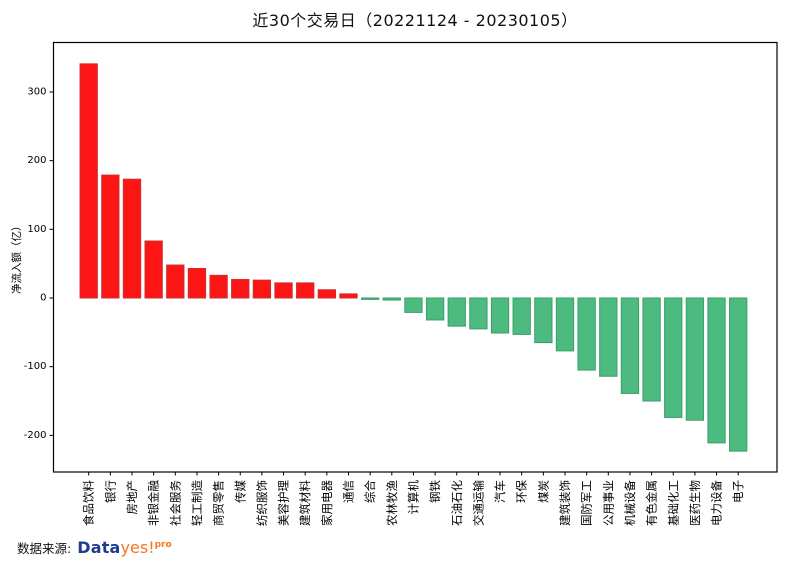  What do you see at coordinates (327, 294) in the screenshot?
I see `bar-家用电器` at bounding box center [327, 294].